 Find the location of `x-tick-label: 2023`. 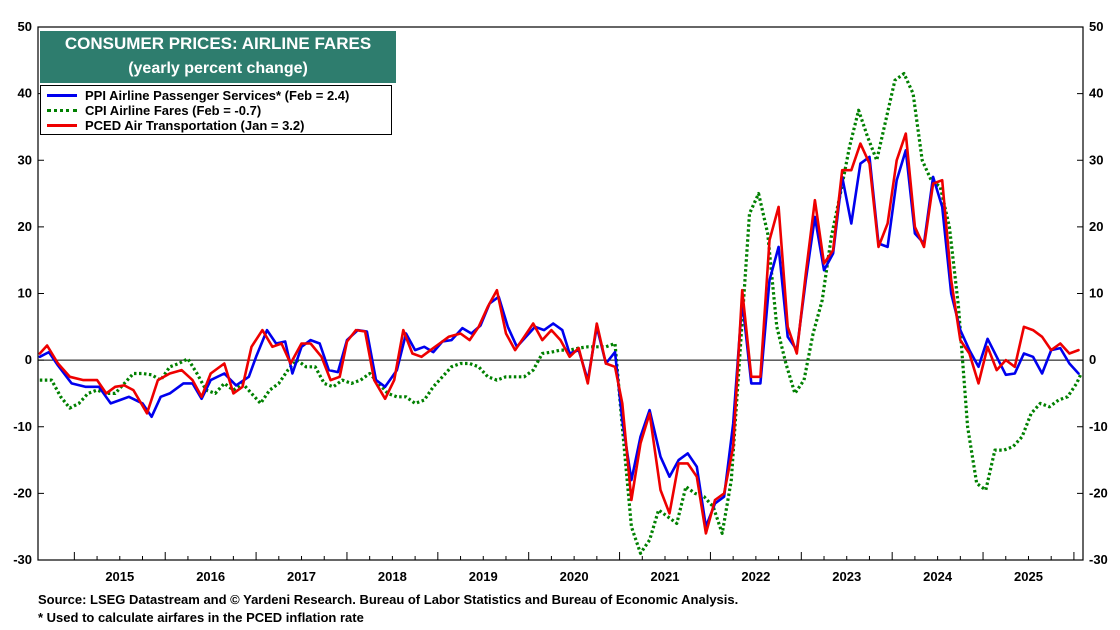

x-tick-label: 2023 is located at coordinates (846, 576).